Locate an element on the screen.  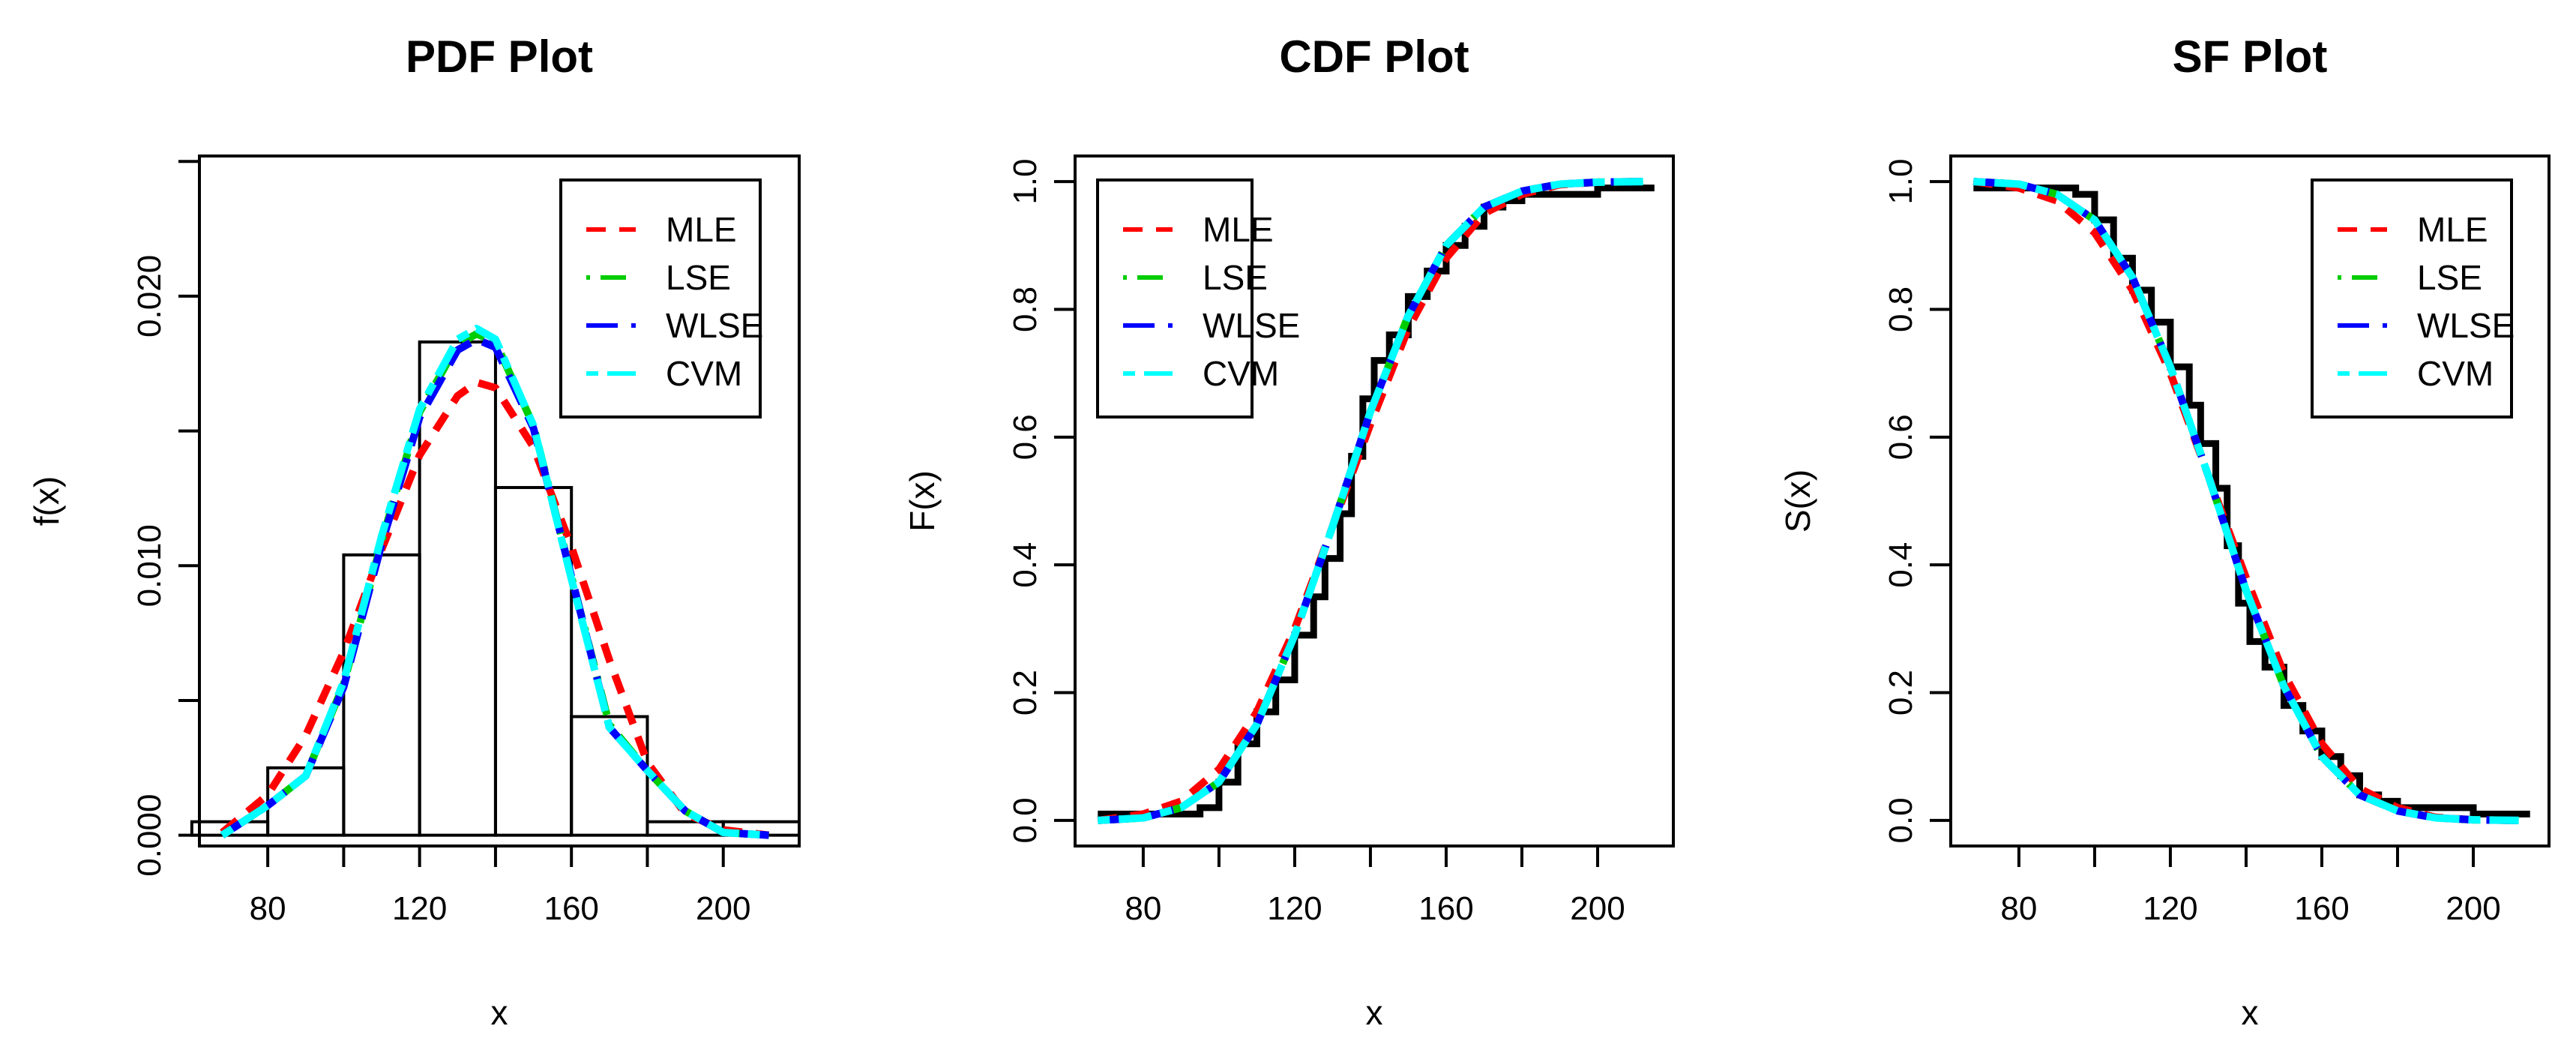
y-tick-label: 0.000 is located at coordinates (149, 835).